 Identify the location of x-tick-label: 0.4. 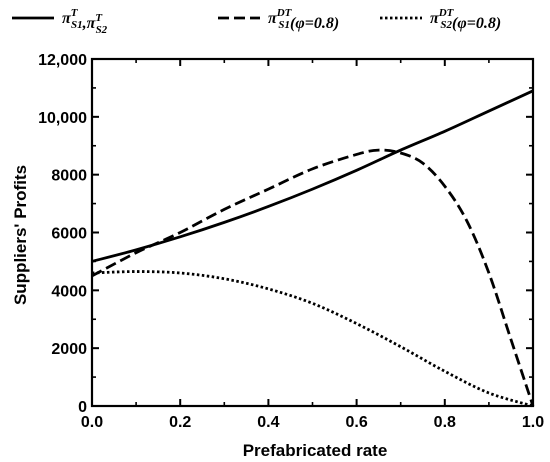
(268, 422).